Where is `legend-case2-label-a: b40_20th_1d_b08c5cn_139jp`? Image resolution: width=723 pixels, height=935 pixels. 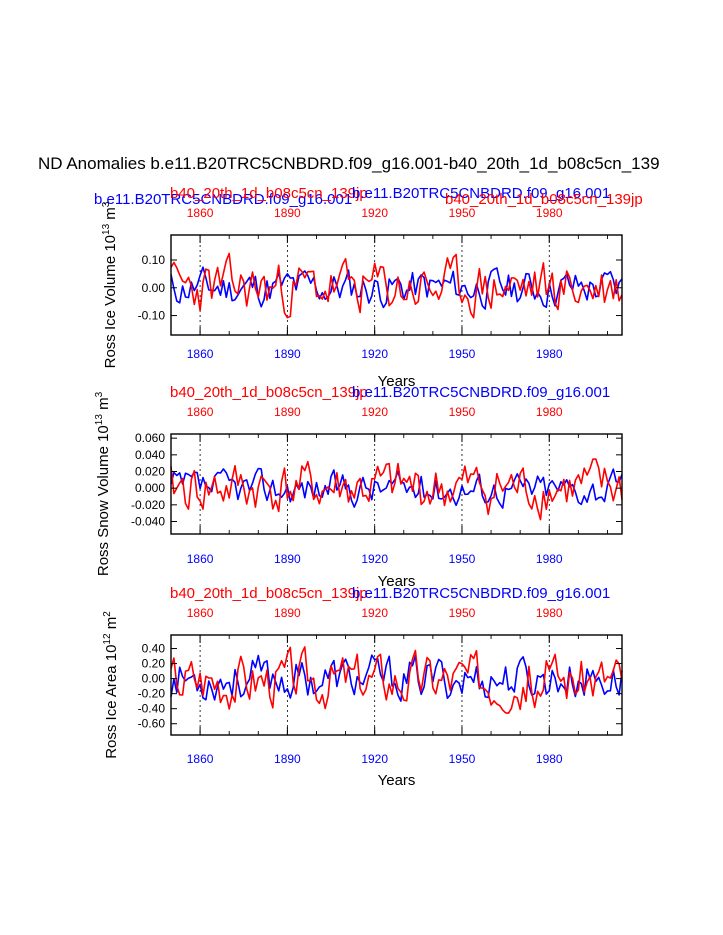
legend-case2-label-a: b40_20th_1d_b08c5cn_139jp is located at coordinates (269, 193).